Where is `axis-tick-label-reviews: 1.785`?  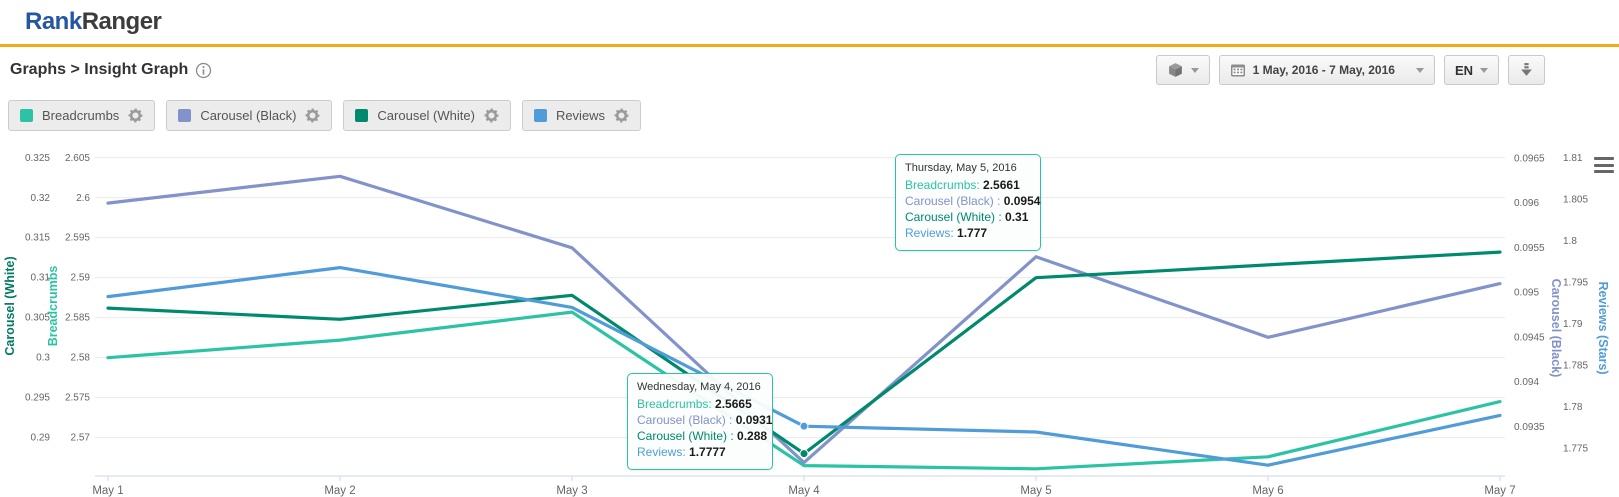
axis-tick-label-reviews: 1.785 is located at coordinates (1575, 366).